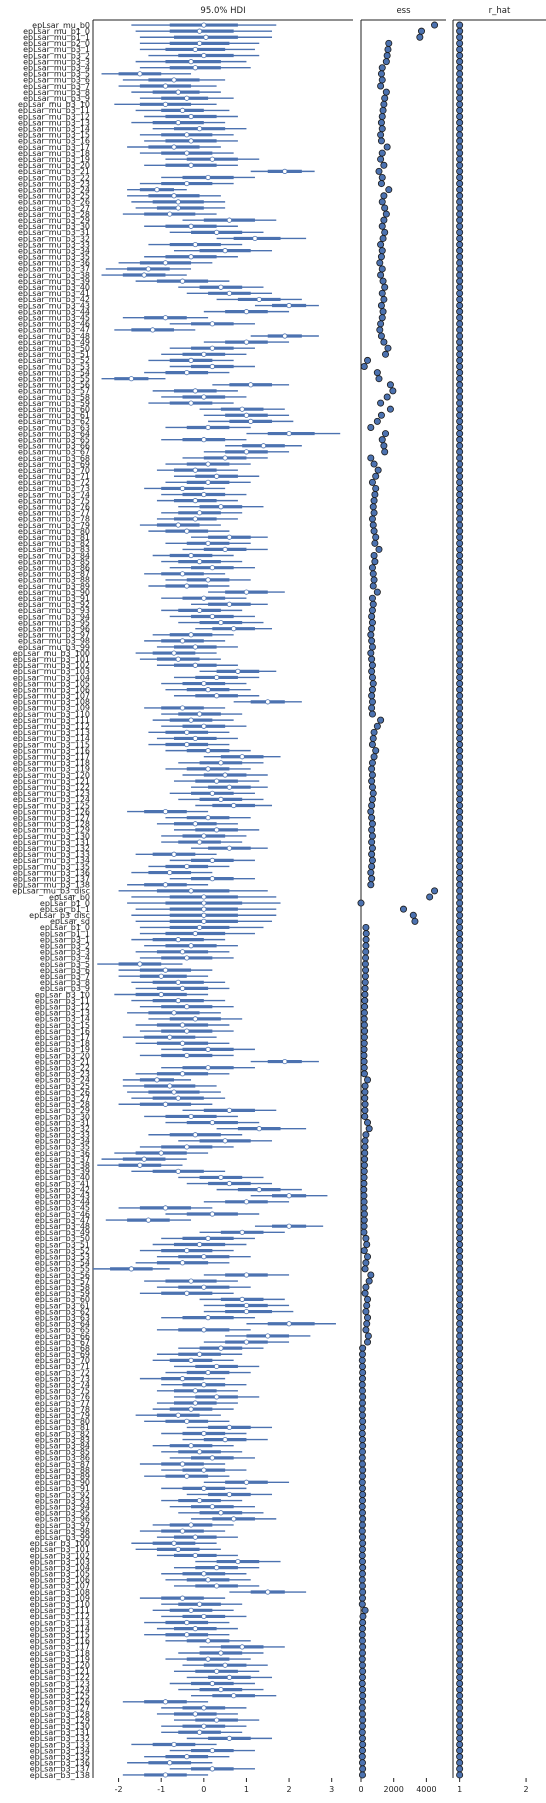 This screenshot has width=546, height=1803. Describe the element at coordinates (62, 1330) in the screenshot. I see `parameter-label: epLsar_b3_65` at that location.